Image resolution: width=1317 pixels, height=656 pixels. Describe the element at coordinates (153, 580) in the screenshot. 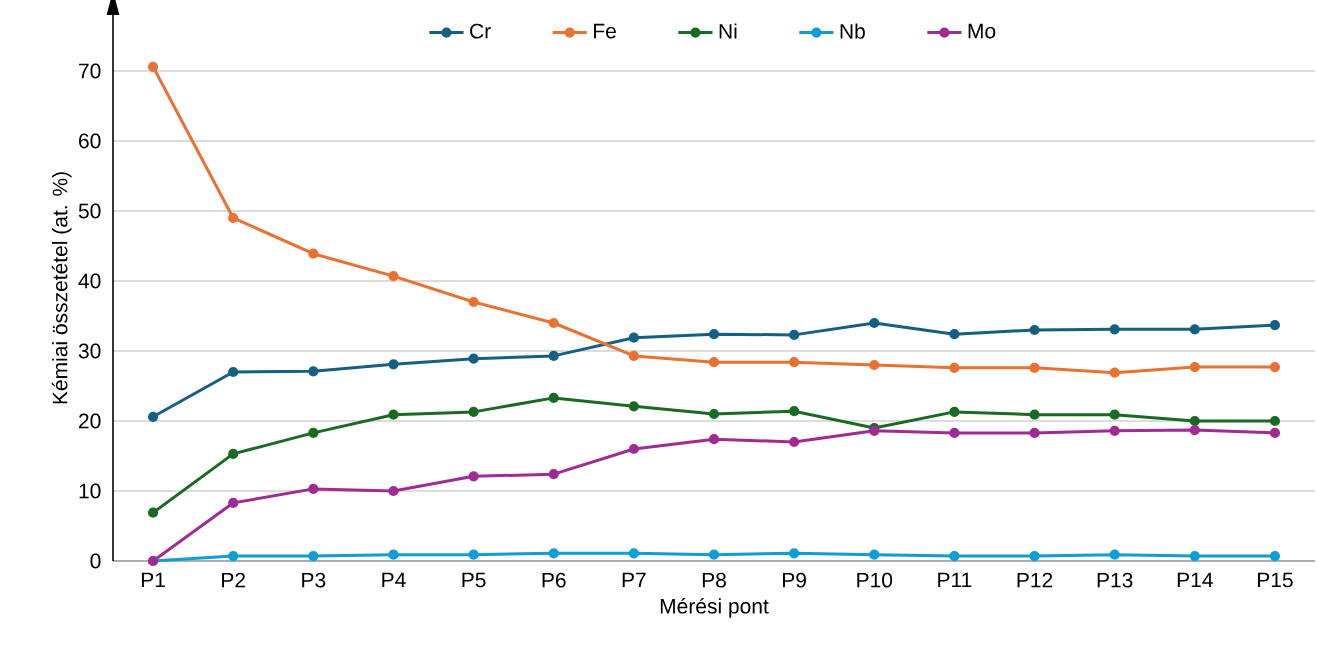

I see `x-tick-label: P1` at that location.